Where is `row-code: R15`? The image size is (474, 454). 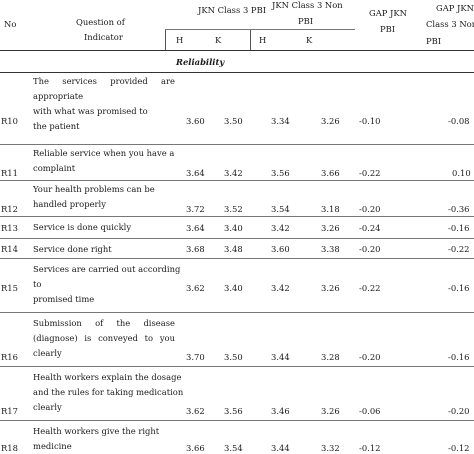
row-code: R15 is located at coordinates (9, 288).